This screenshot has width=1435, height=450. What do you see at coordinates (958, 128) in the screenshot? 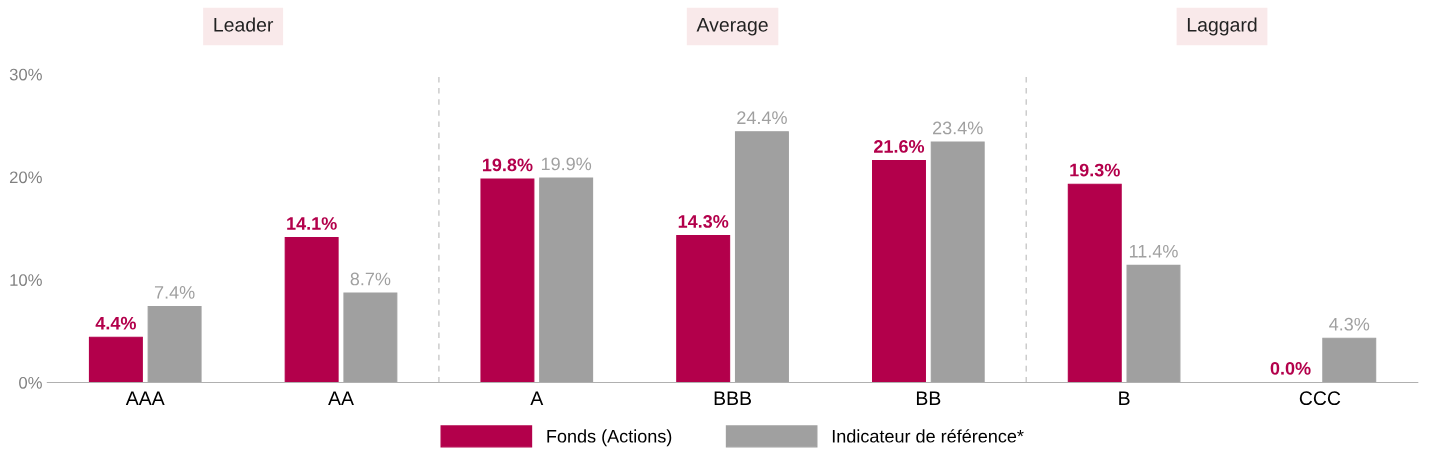
I see `data-label: 23.4%` at bounding box center [958, 128].